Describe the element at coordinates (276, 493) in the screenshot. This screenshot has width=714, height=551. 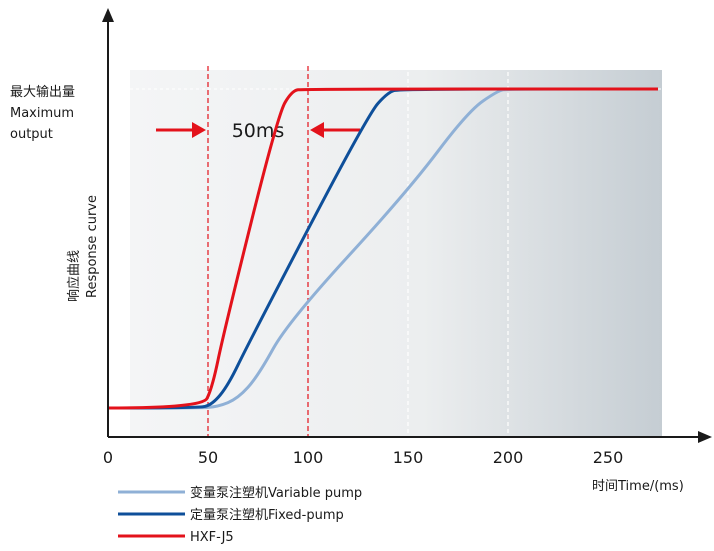
I see `legend-label-0: 变量泵注塑机Variable pump` at that location.